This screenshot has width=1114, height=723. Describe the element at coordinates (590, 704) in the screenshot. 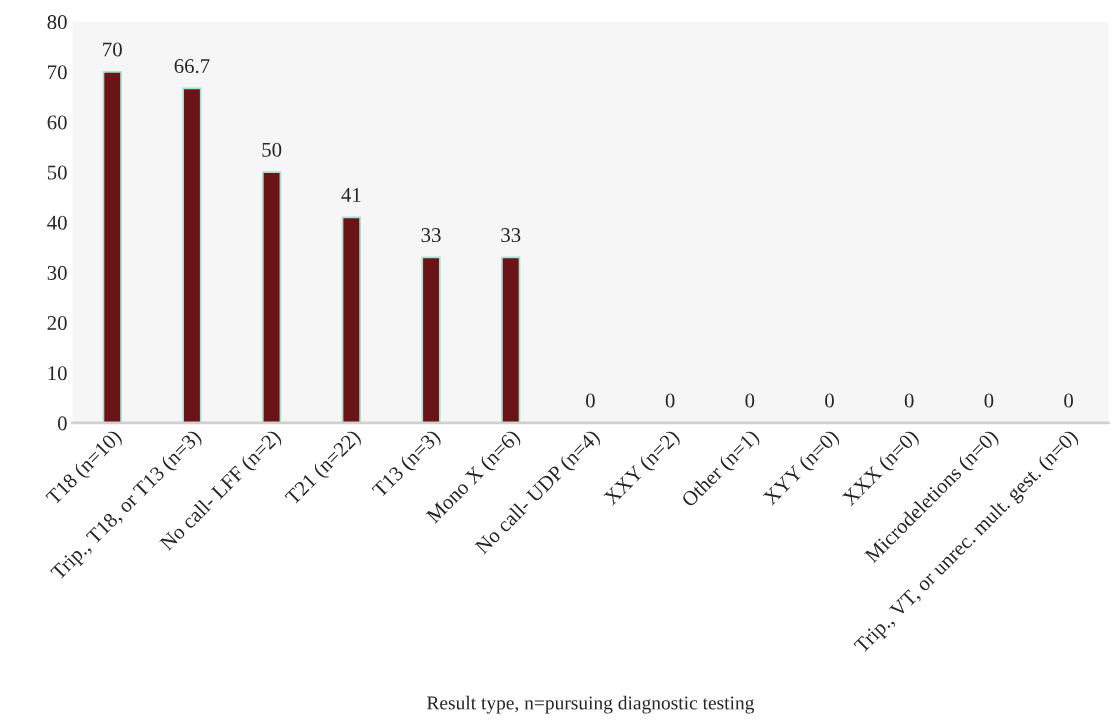

I see `x-axis-title: Result type, n=pursuing diagnostic testing` at that location.